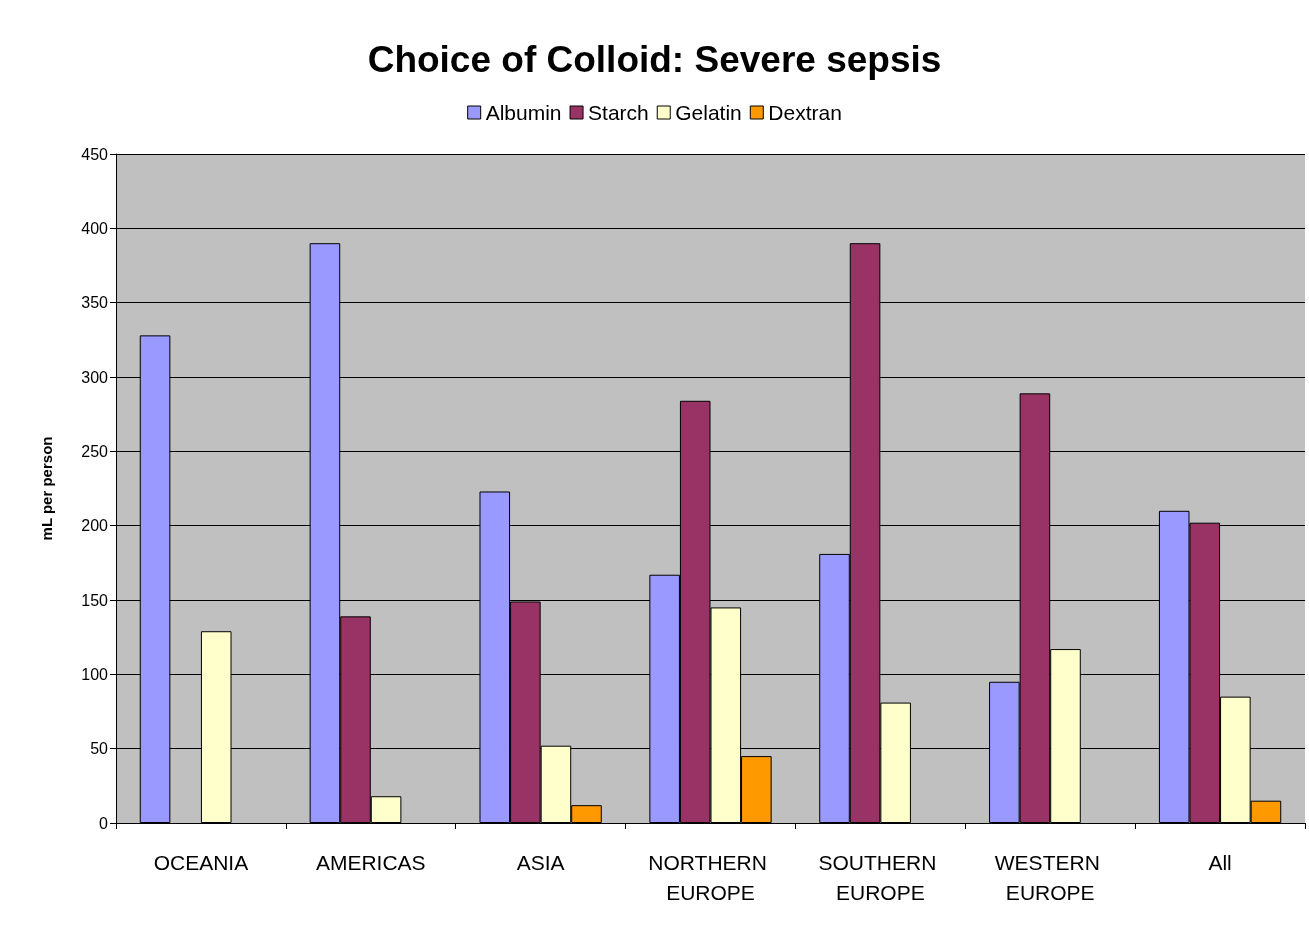  I want to click on legend-label: Gelatin, so click(708, 112).